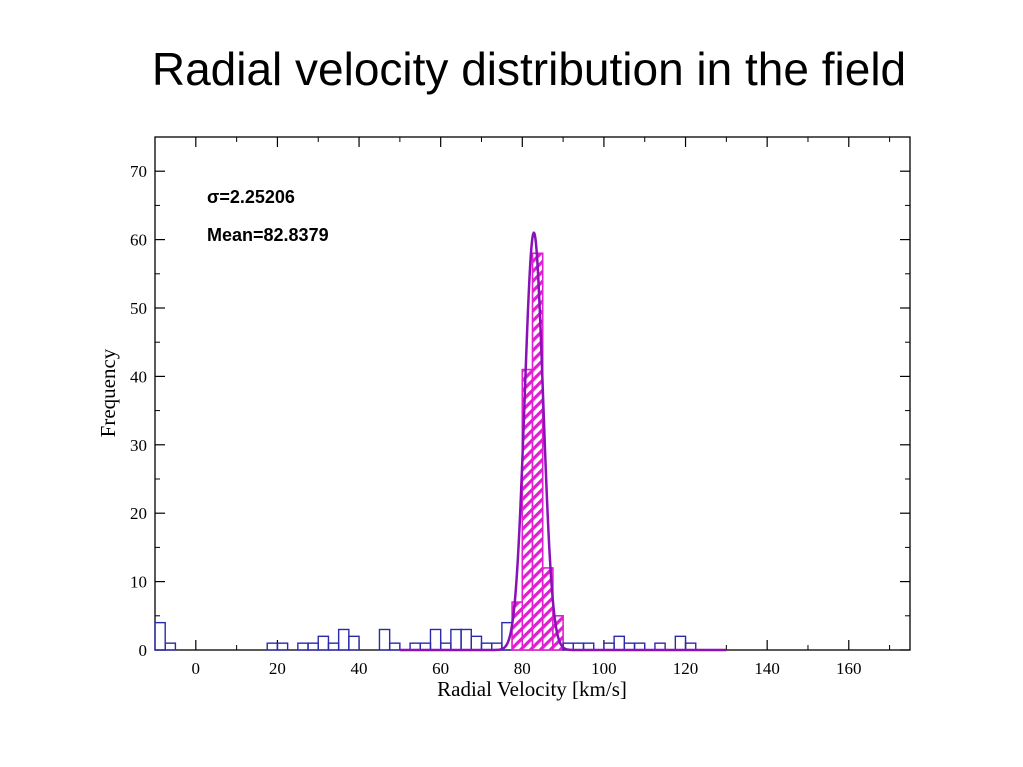 The width and height of the screenshot is (1023, 767). Describe the element at coordinates (268, 235) in the screenshot. I see `mean-annotation: Mean=82.8379` at that location.